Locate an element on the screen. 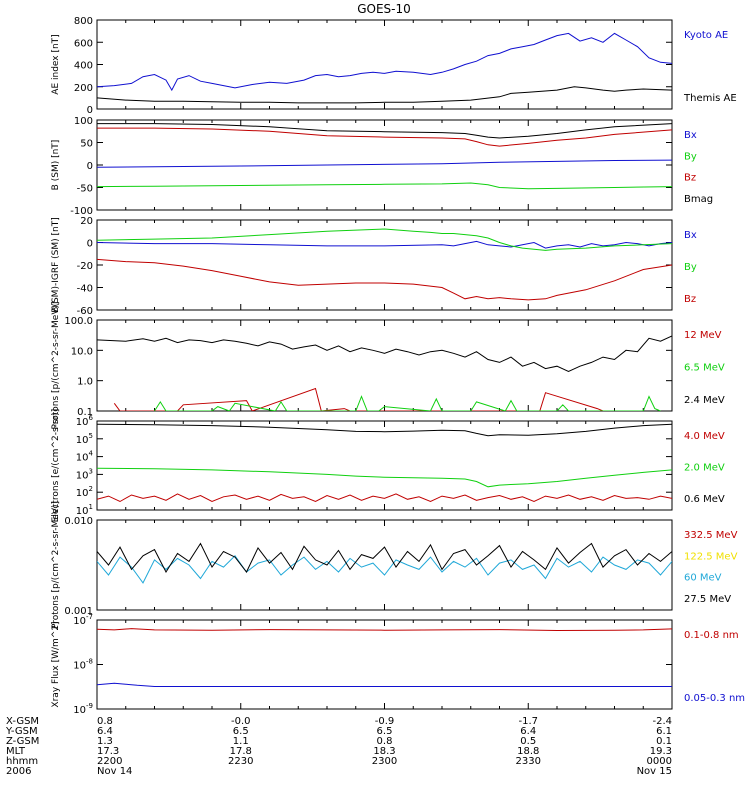 The image size is (750, 804). series-line-27-5-mev is located at coordinates (384, 558).